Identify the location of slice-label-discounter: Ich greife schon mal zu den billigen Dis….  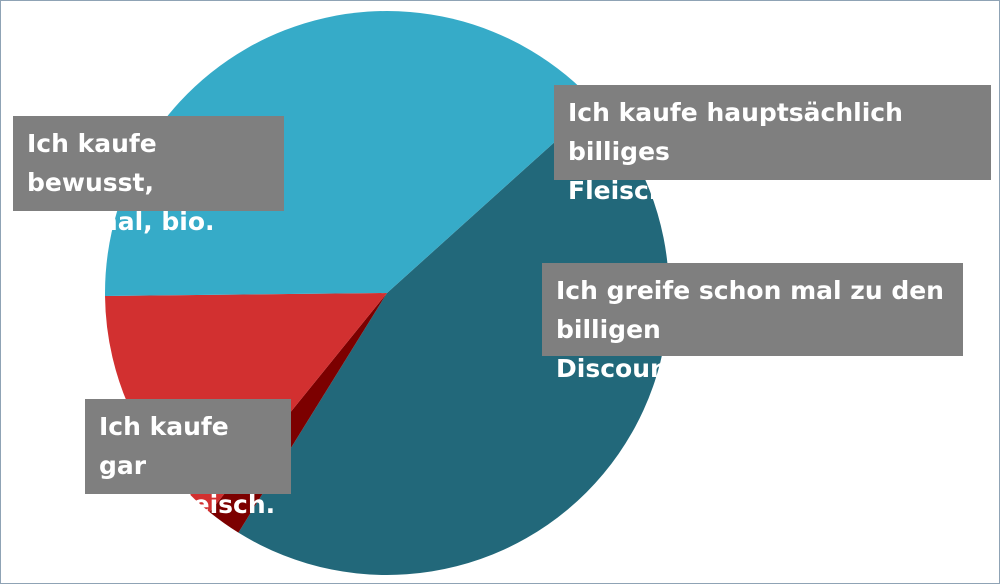
(752, 323).